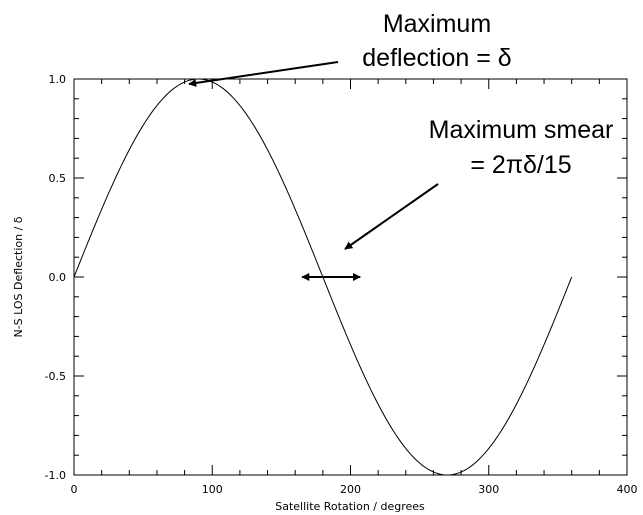 The height and width of the screenshot is (515, 643). I want to click on annotation-smear-arrow, so click(391, 216).